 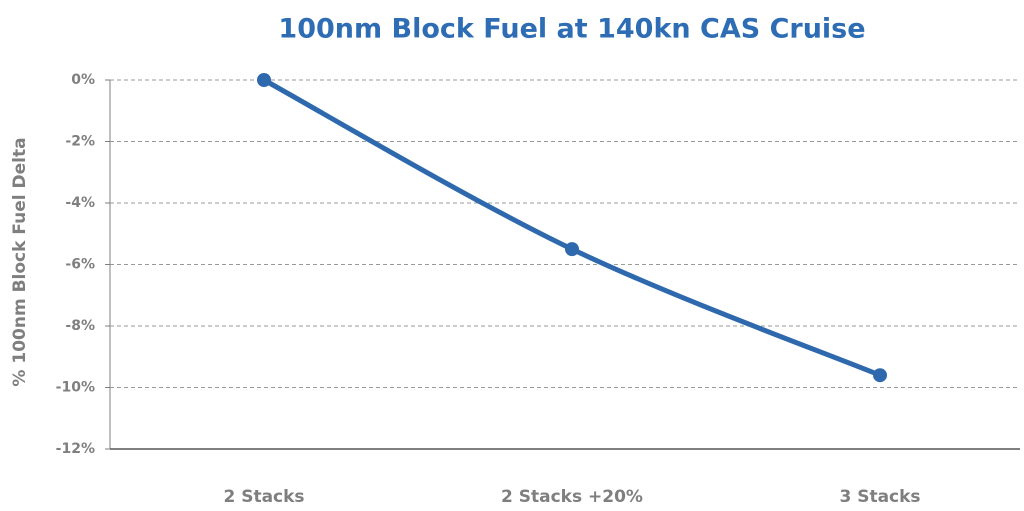 I want to click on chart-title: 100nm Block Fuel at 140kn CAS Cruise, so click(x=571, y=29).